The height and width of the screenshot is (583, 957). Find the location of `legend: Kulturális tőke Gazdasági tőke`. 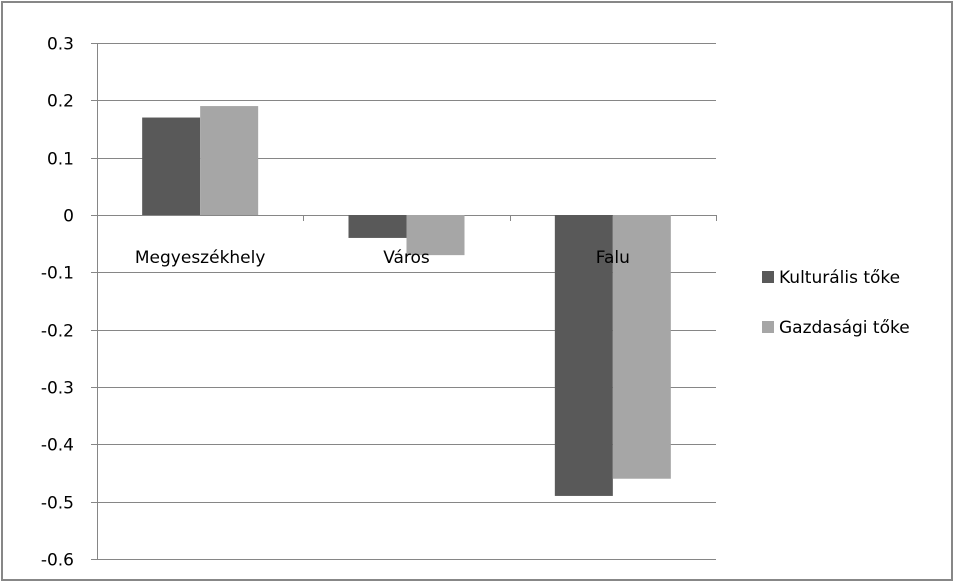

legend: Kulturális tőke Gazdasági tőke is located at coordinates (836, 303).